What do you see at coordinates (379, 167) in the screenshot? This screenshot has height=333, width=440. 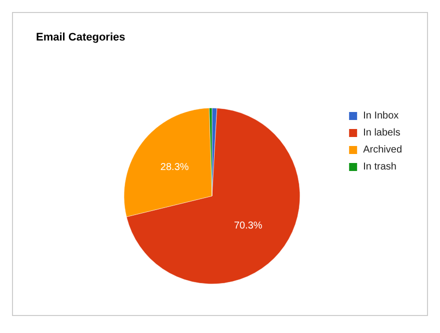 I see `legend-label: In trash` at bounding box center [379, 167].